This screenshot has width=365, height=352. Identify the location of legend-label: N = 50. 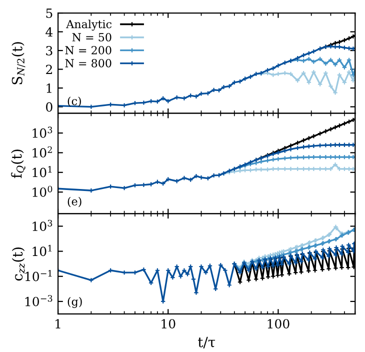
(92, 37).